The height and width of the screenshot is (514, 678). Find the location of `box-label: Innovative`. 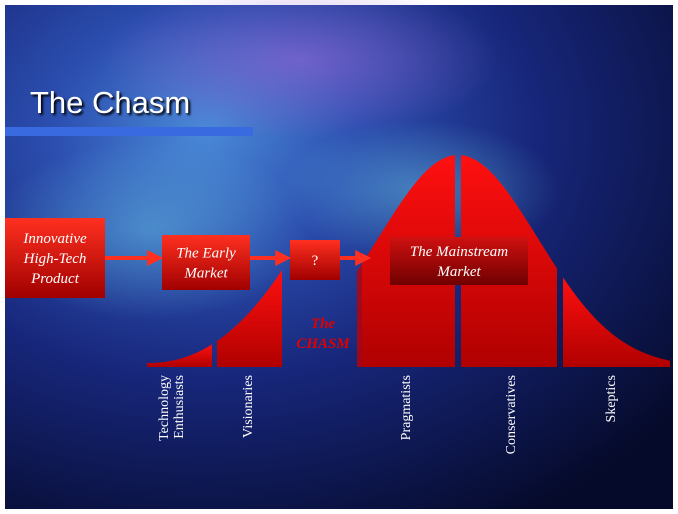

box-label: Innovative is located at coordinates (54, 239).